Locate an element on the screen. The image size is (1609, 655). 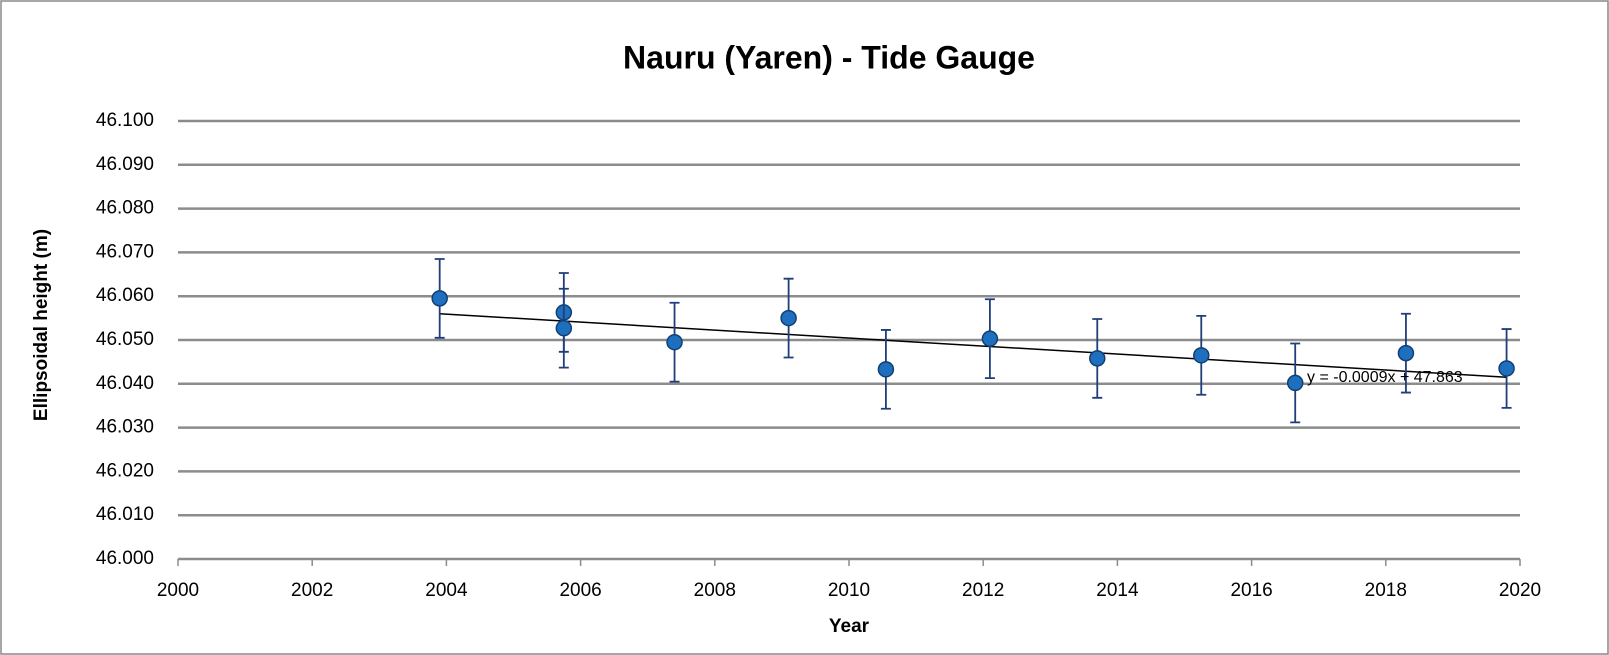
y-tick-label: 46.020 is located at coordinates (125, 470).